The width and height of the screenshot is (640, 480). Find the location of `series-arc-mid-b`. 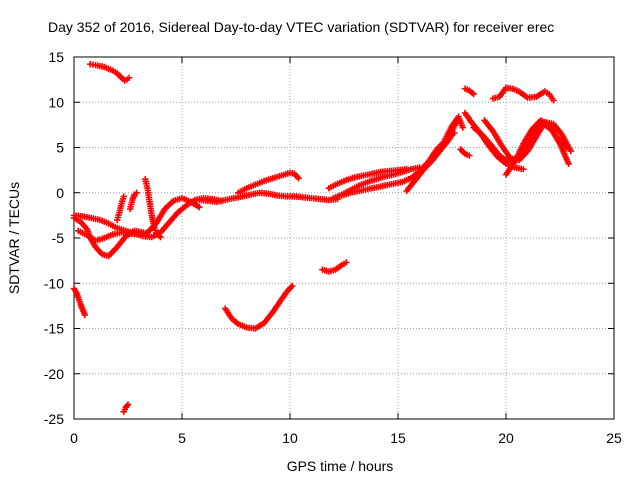

series-arc-mid-b is located at coordinates (268, 182).